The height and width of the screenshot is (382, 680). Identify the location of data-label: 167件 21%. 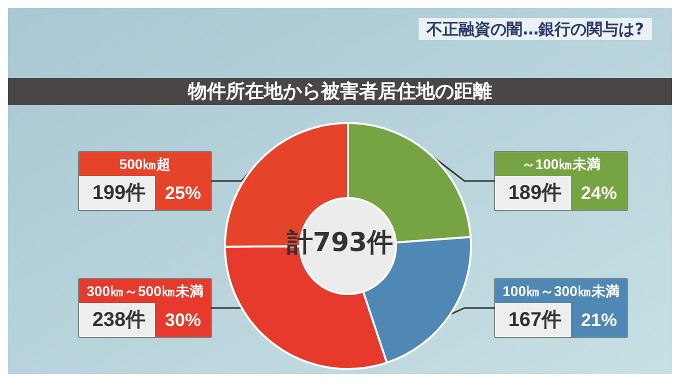
(563, 320).